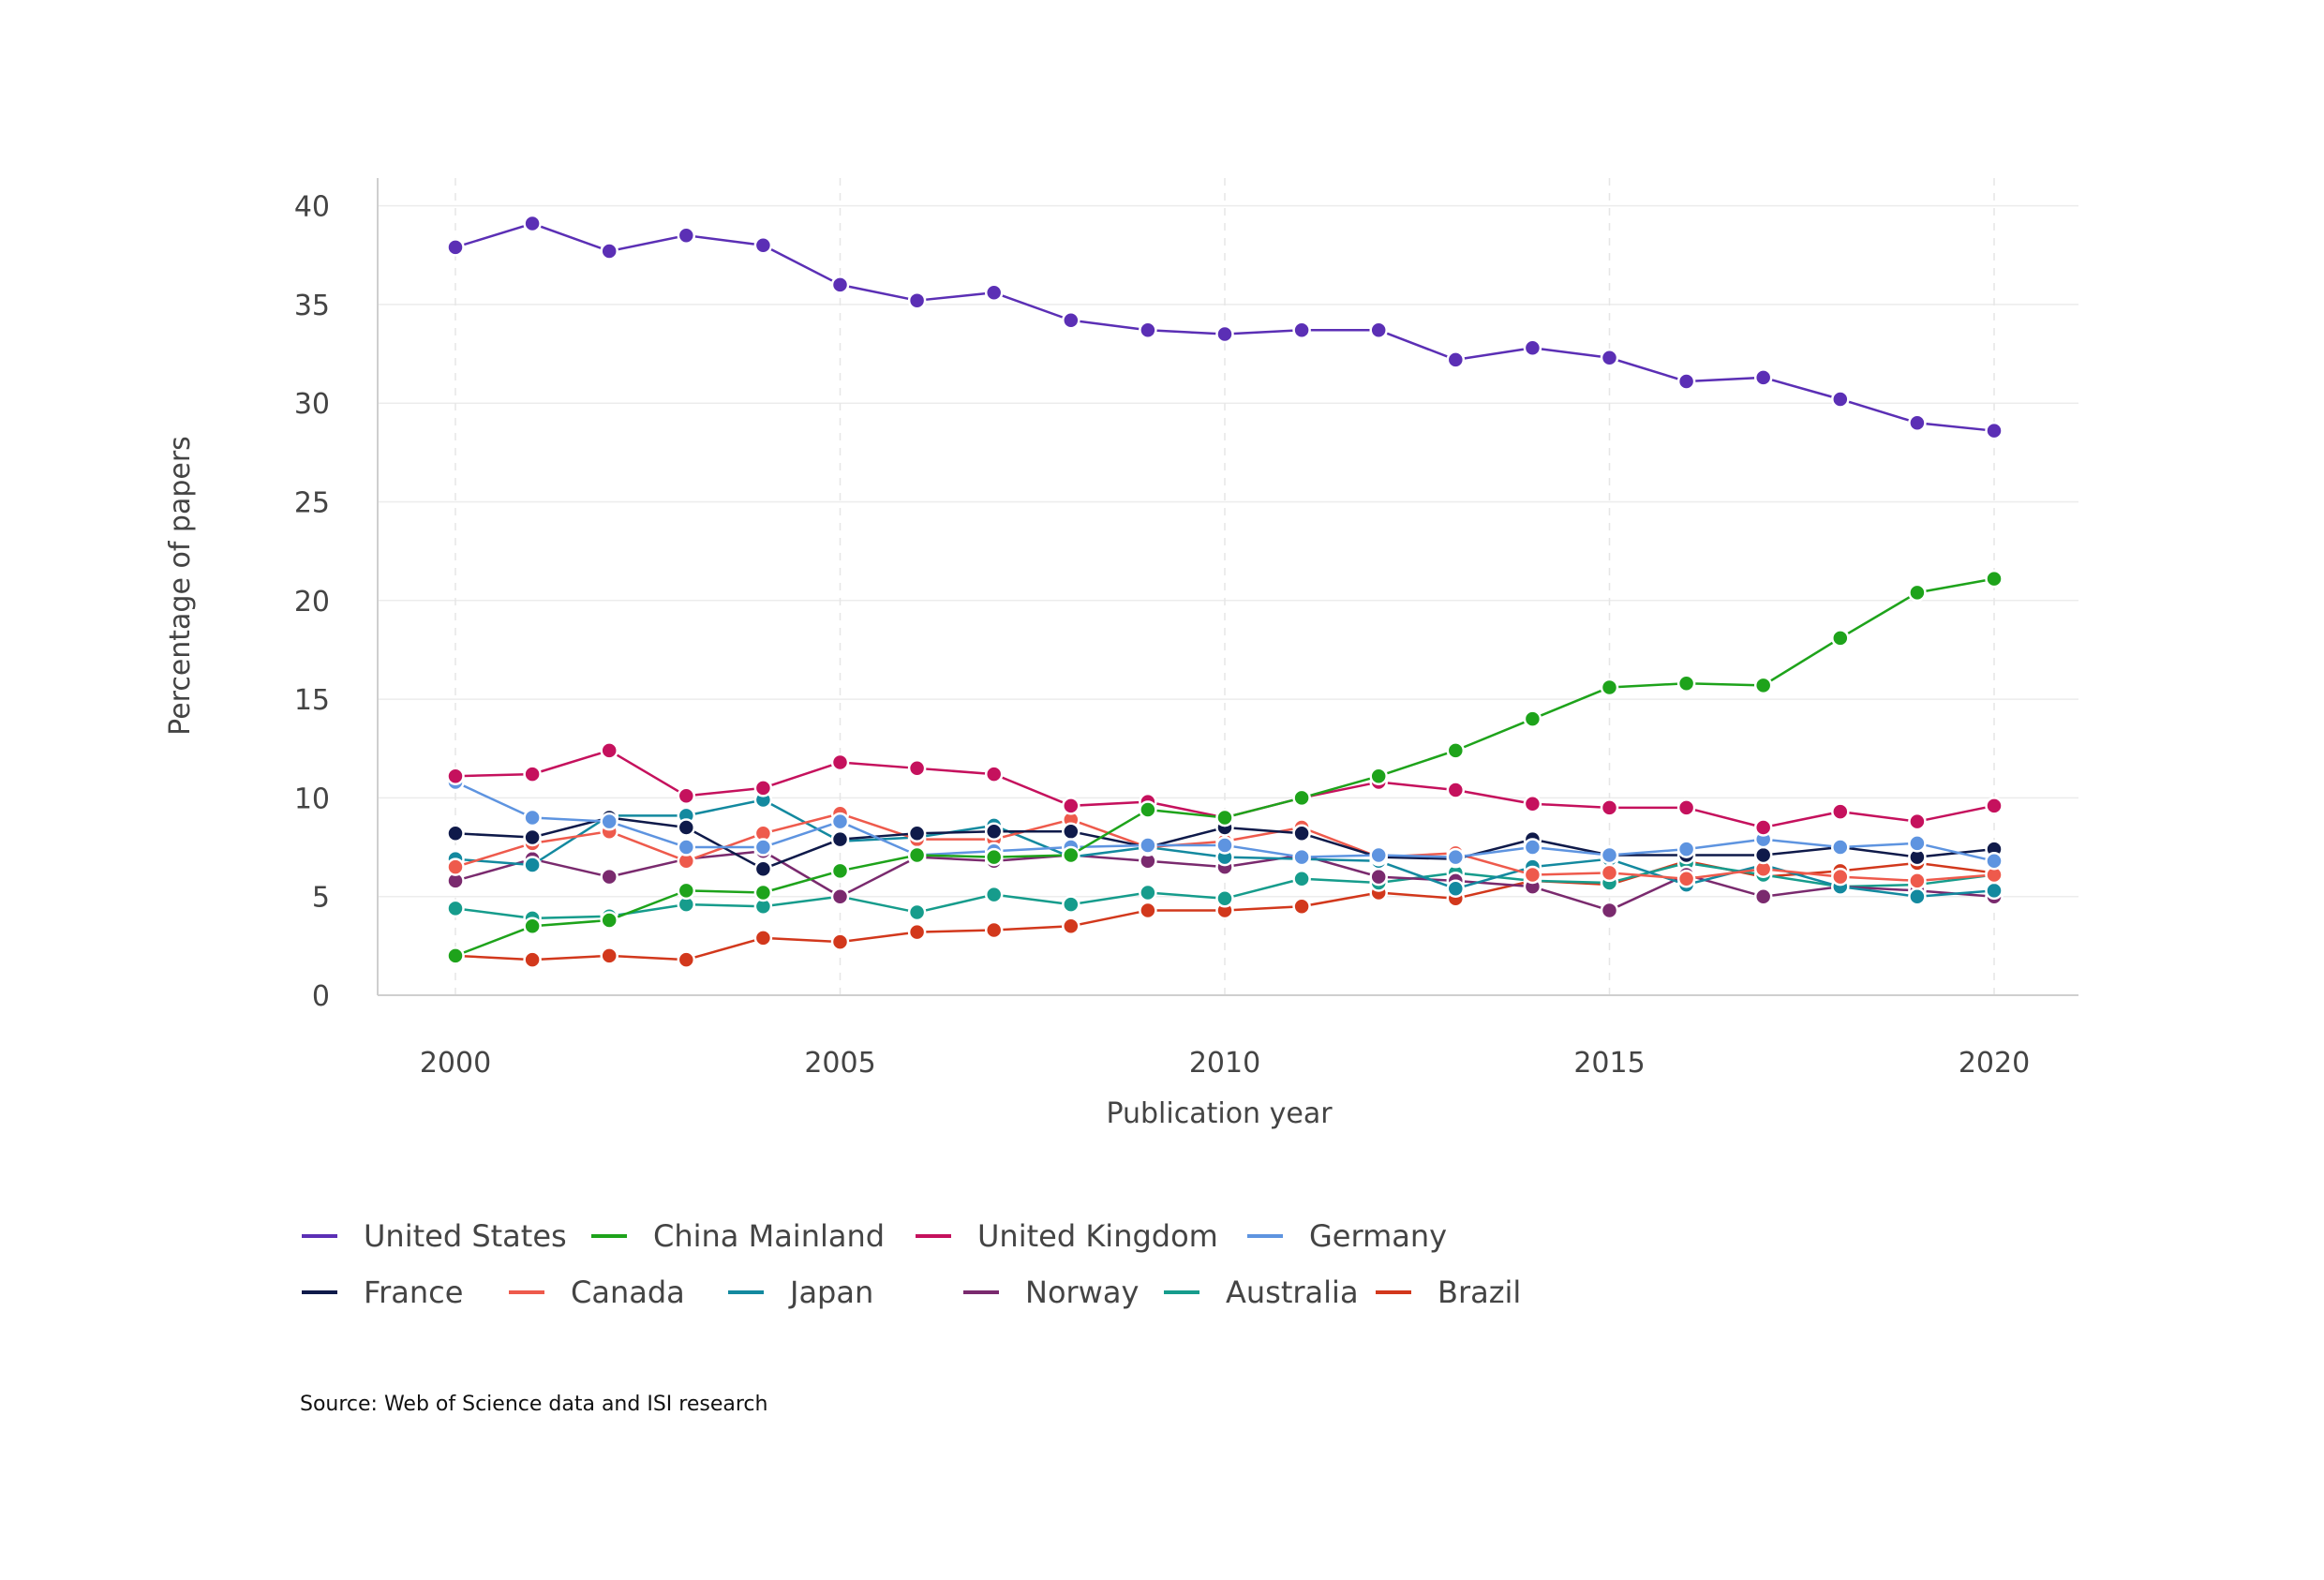 The width and height of the screenshot is (2324, 1580). I want to click on legend-item: Brazil, so click(1448, 1292).